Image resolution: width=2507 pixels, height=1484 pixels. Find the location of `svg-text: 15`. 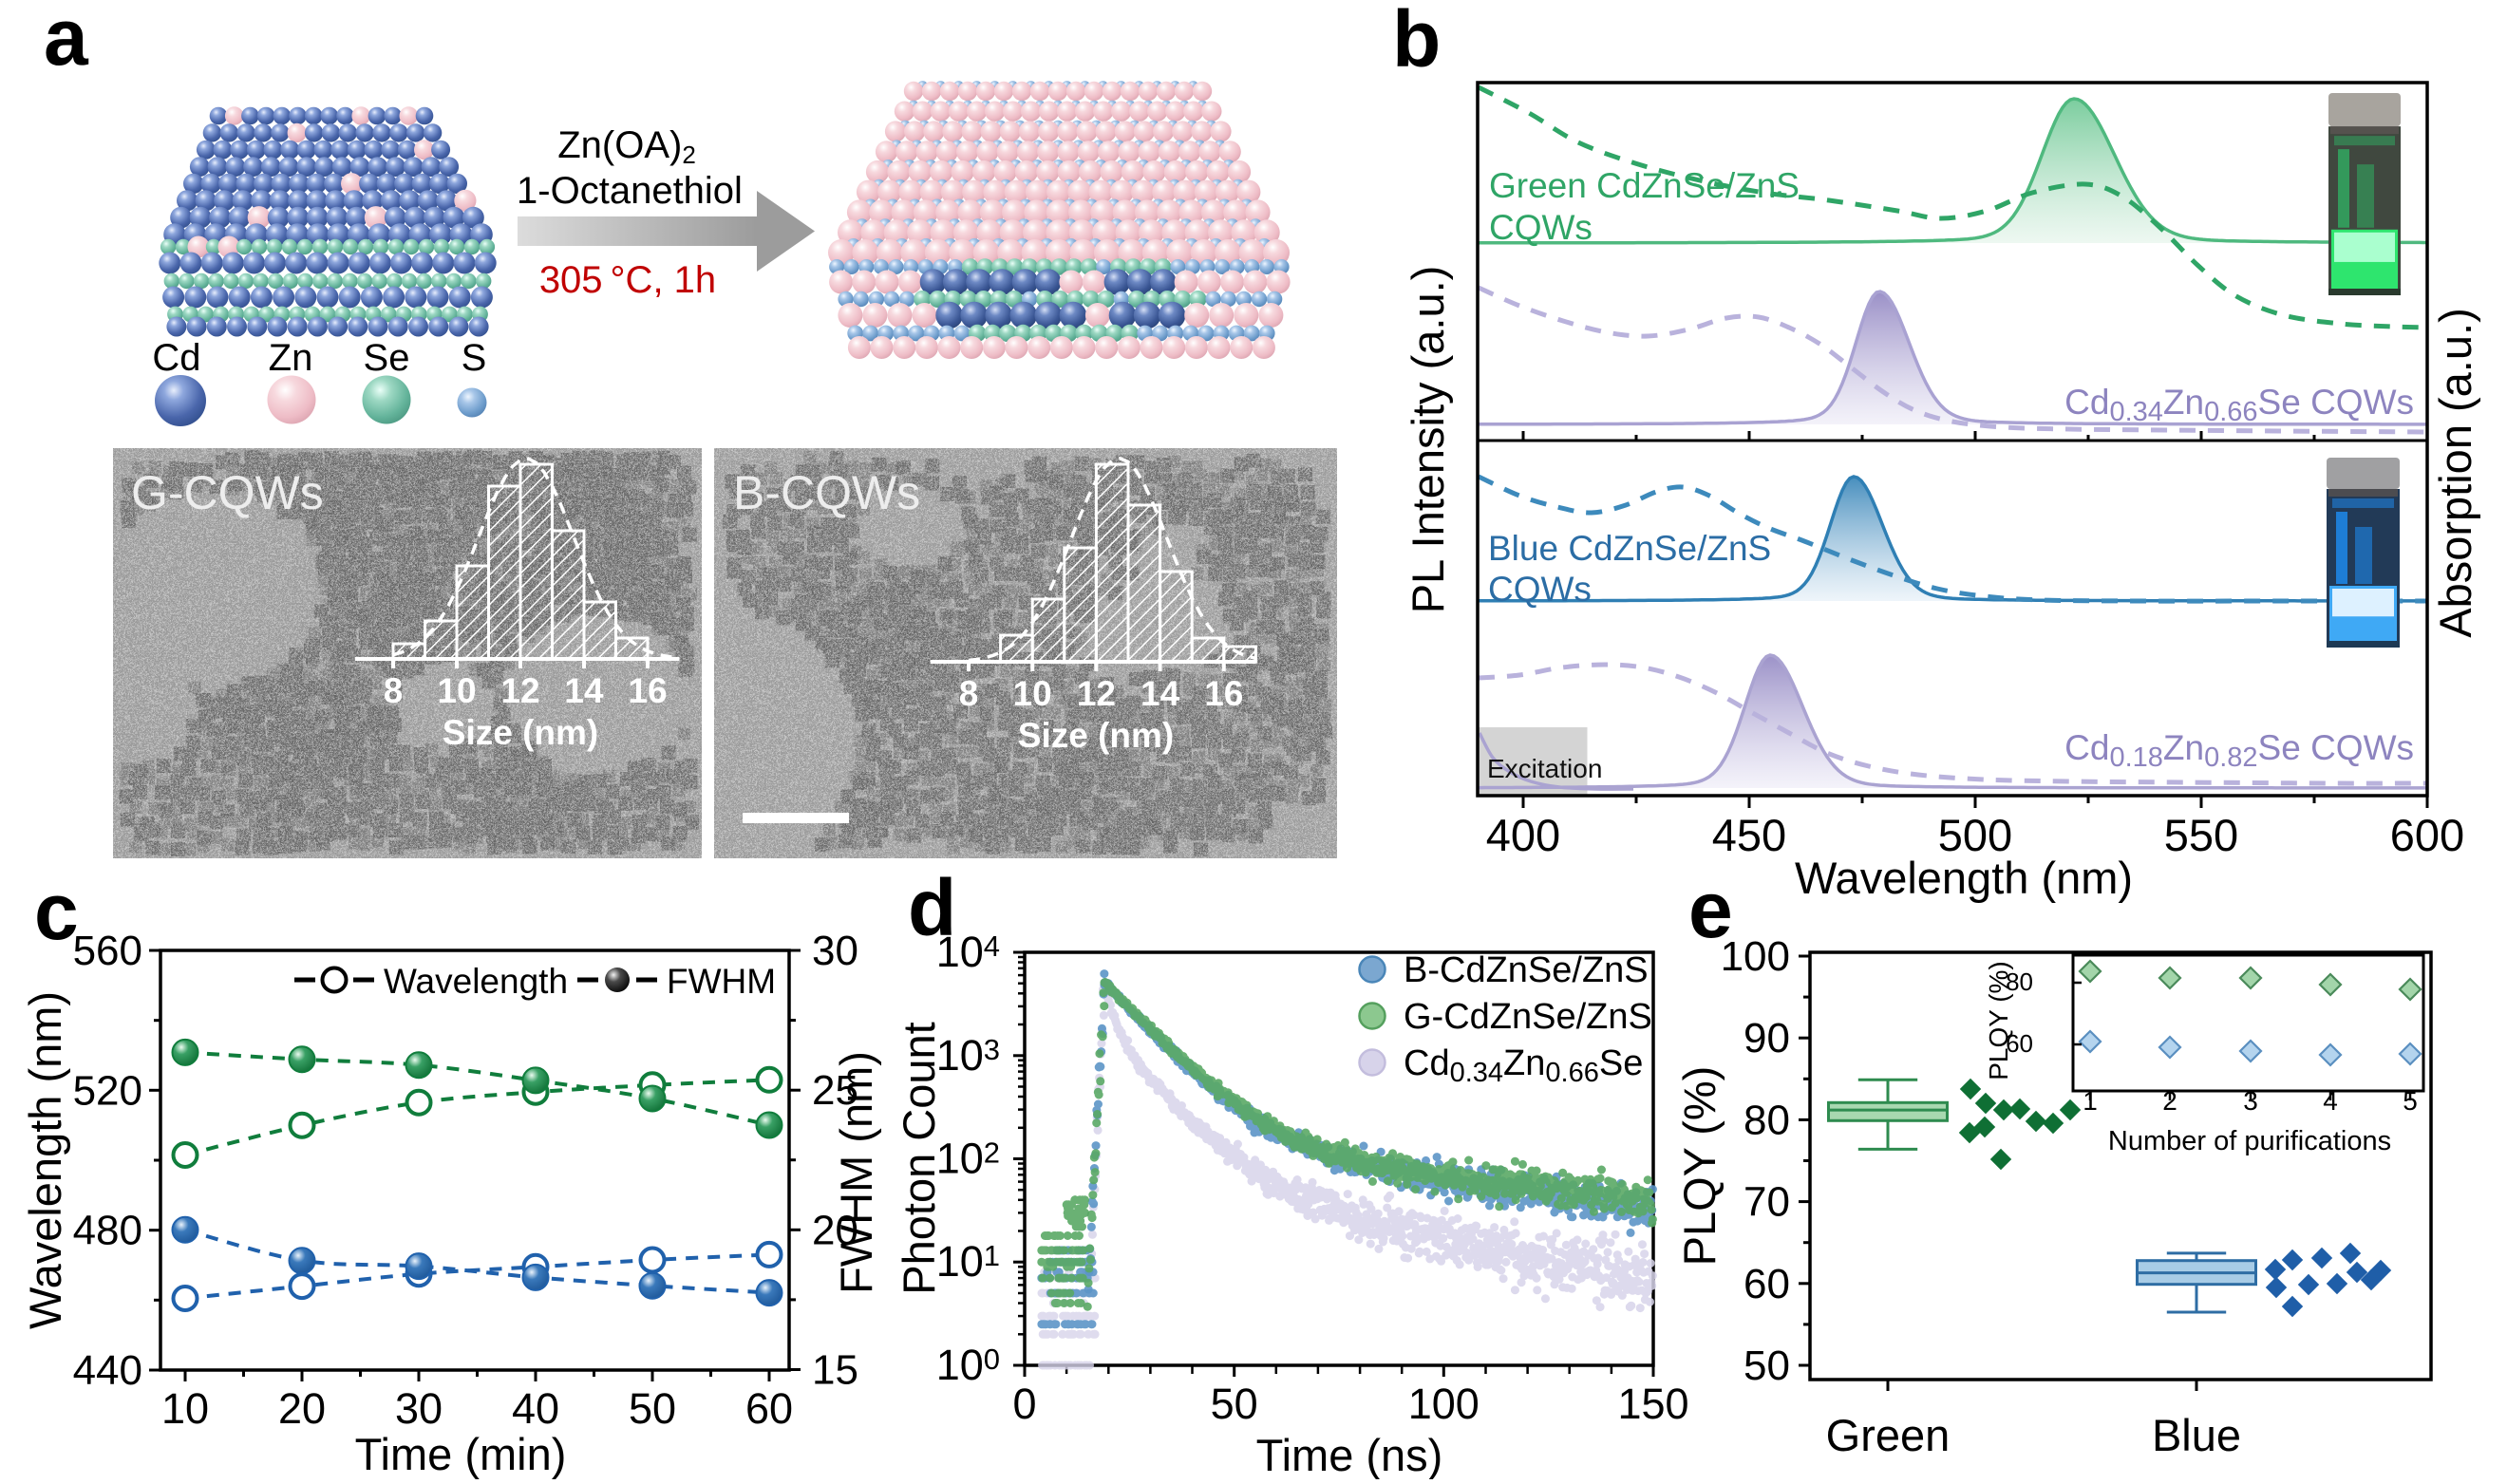

svg-text: 15 is located at coordinates (835, 1370).